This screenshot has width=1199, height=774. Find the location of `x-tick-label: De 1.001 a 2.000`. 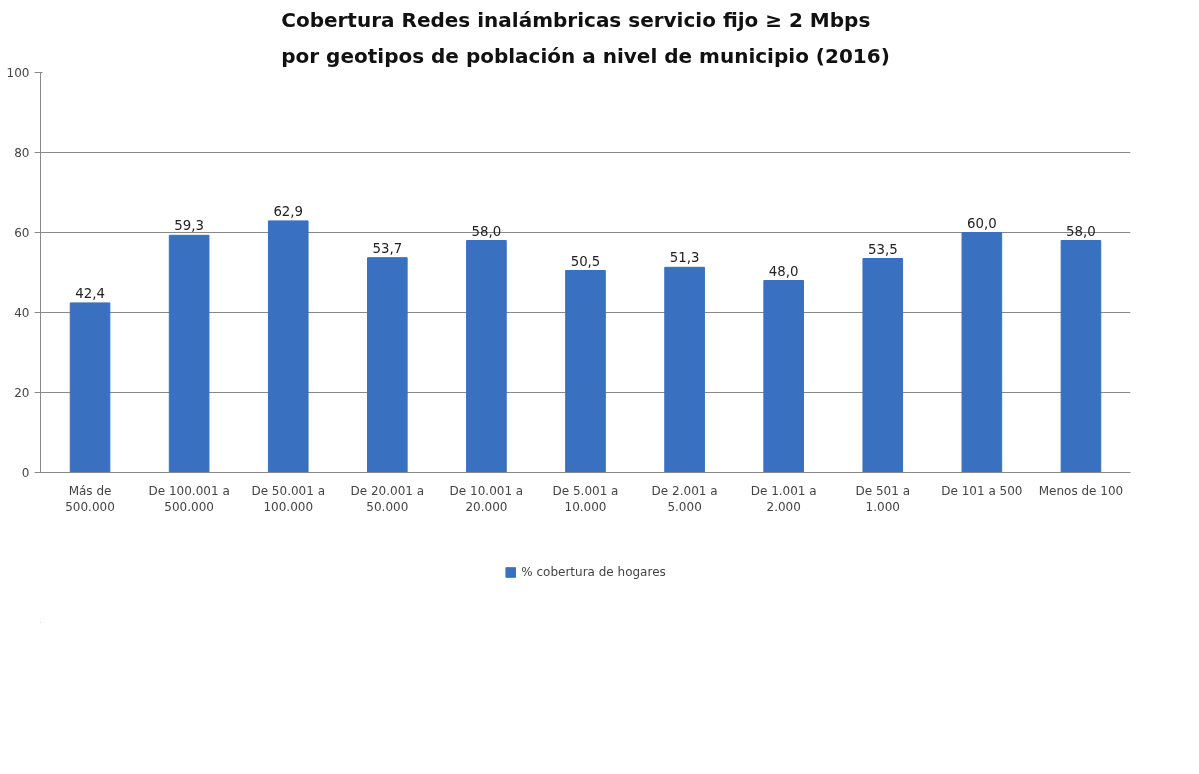

x-tick-label: De 1.001 a 2.000 is located at coordinates (783, 499).